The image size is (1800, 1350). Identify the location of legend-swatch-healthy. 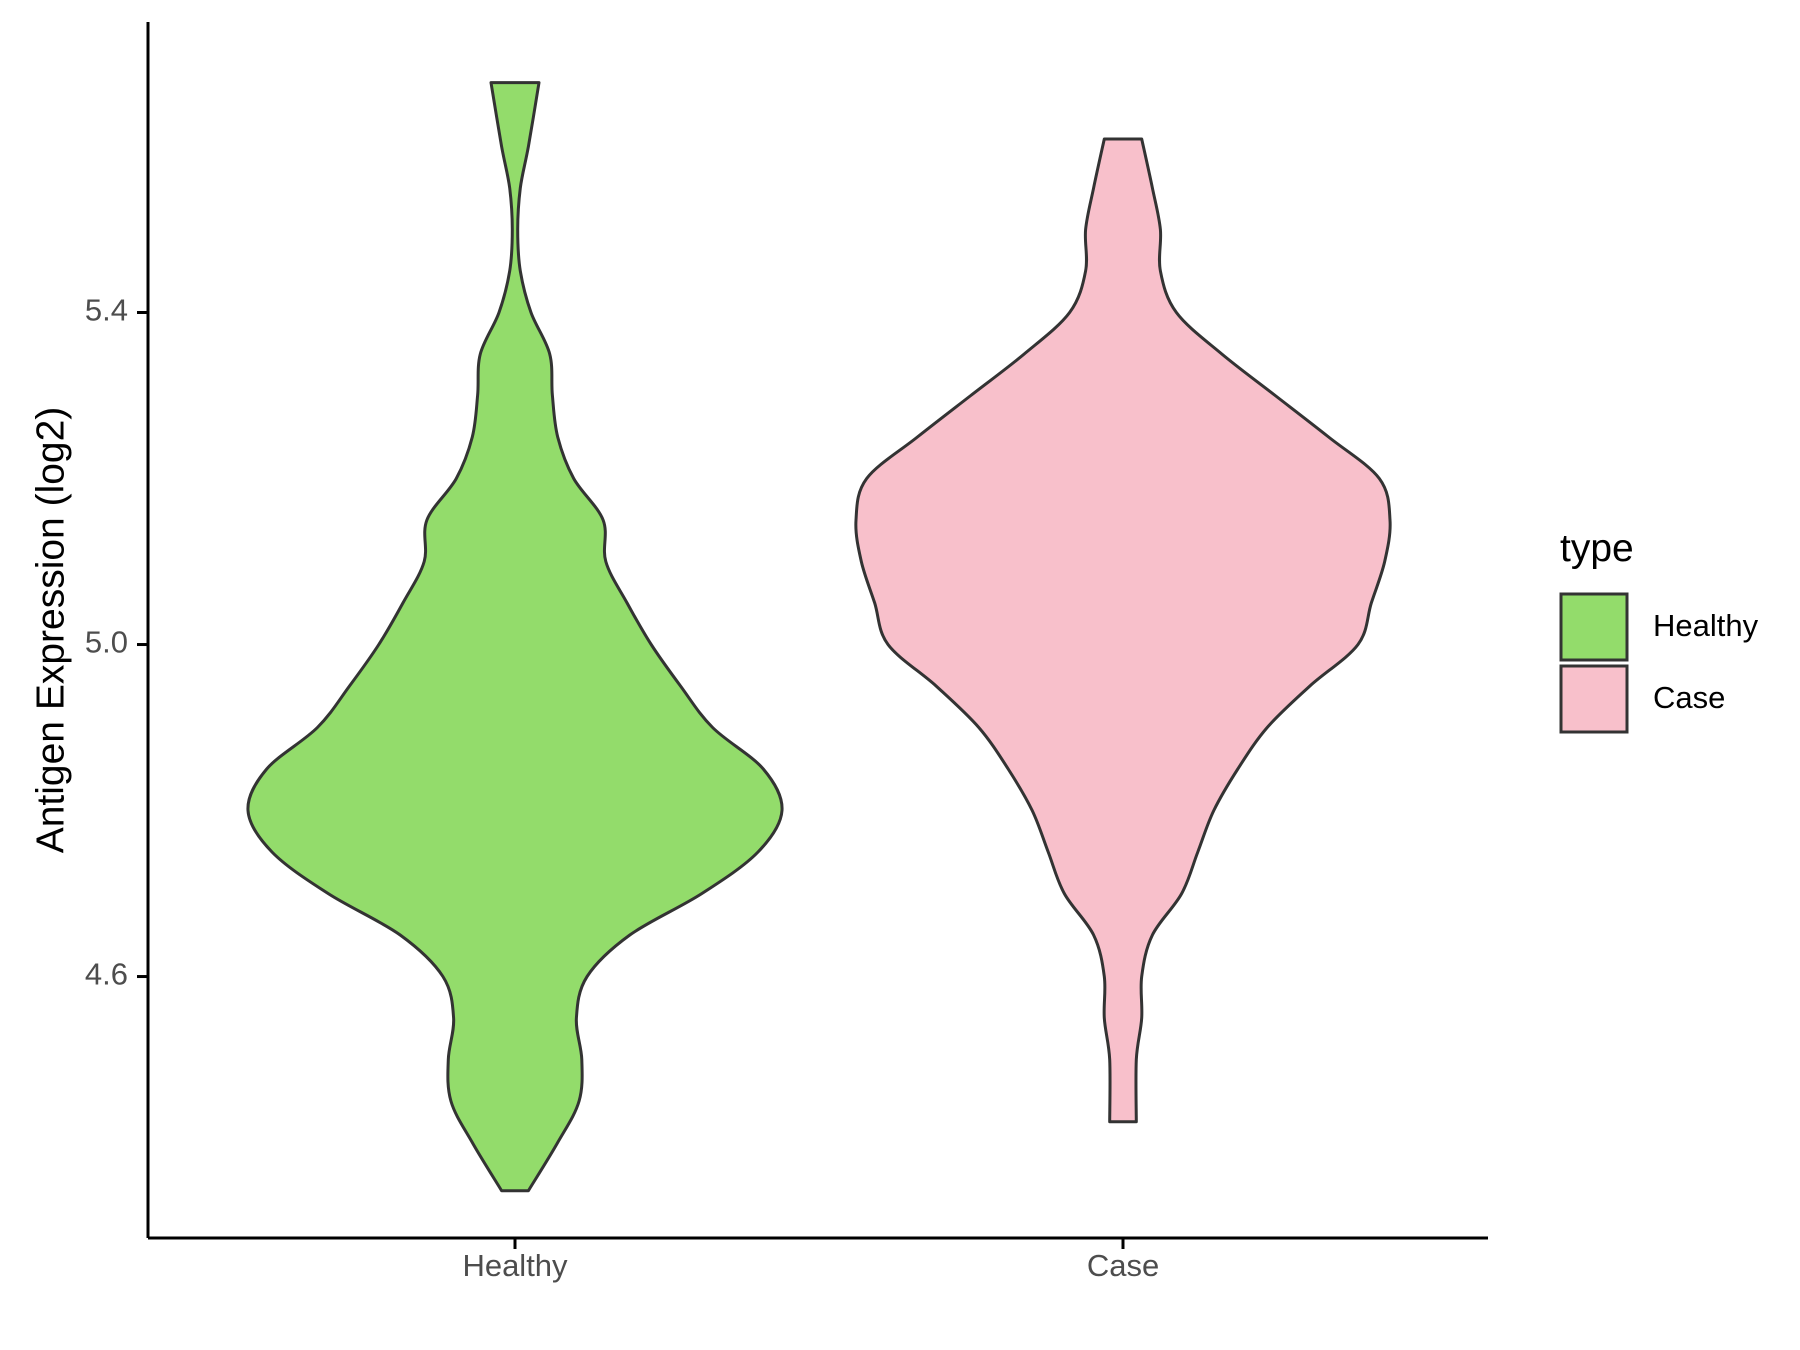
(1594, 627).